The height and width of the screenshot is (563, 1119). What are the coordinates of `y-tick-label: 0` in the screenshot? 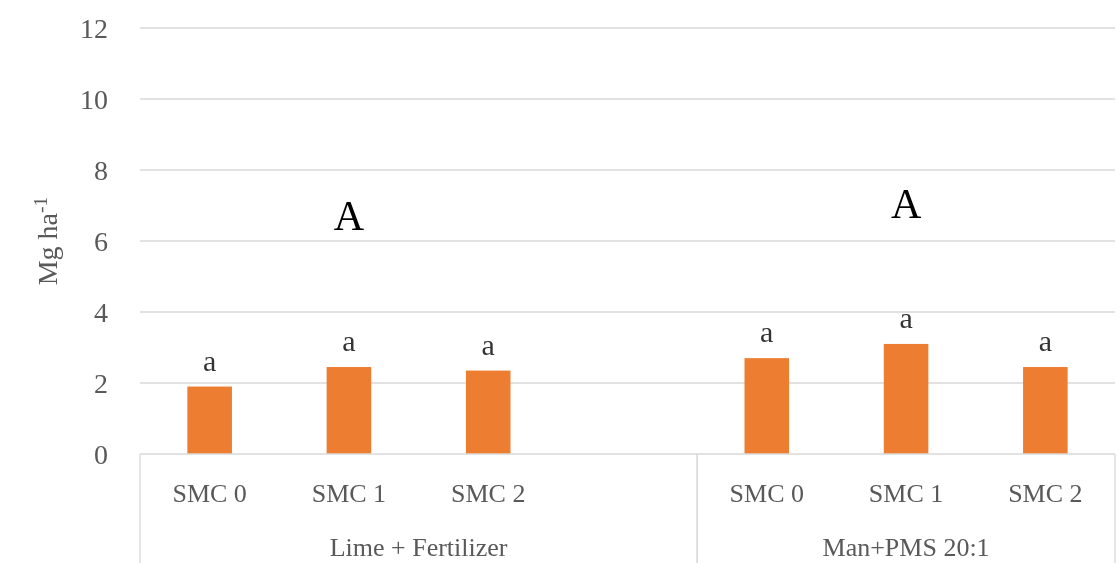 It's located at (101, 454).